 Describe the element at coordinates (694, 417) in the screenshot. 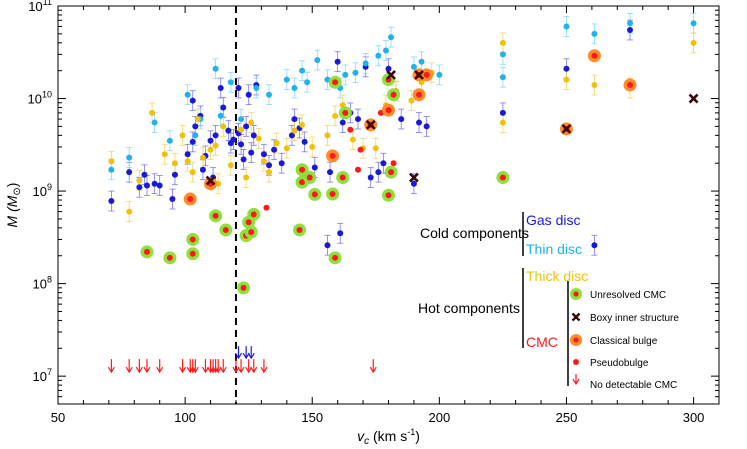

I see `x-tick-label-5: 300` at that location.